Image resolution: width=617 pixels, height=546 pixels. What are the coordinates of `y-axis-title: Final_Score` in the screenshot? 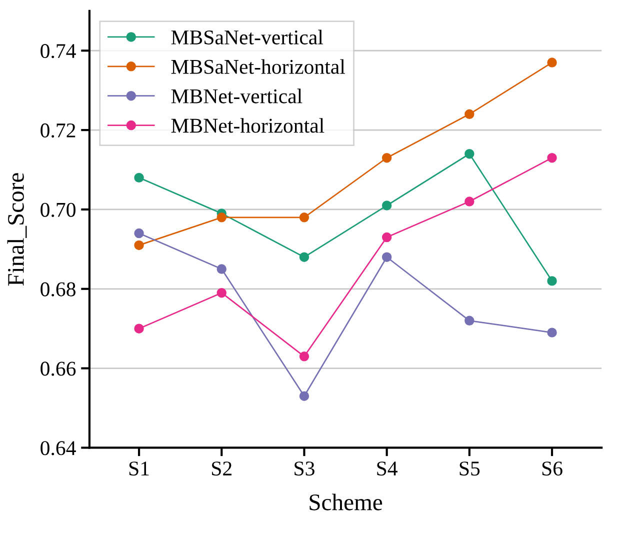 It's located at (17, 229).